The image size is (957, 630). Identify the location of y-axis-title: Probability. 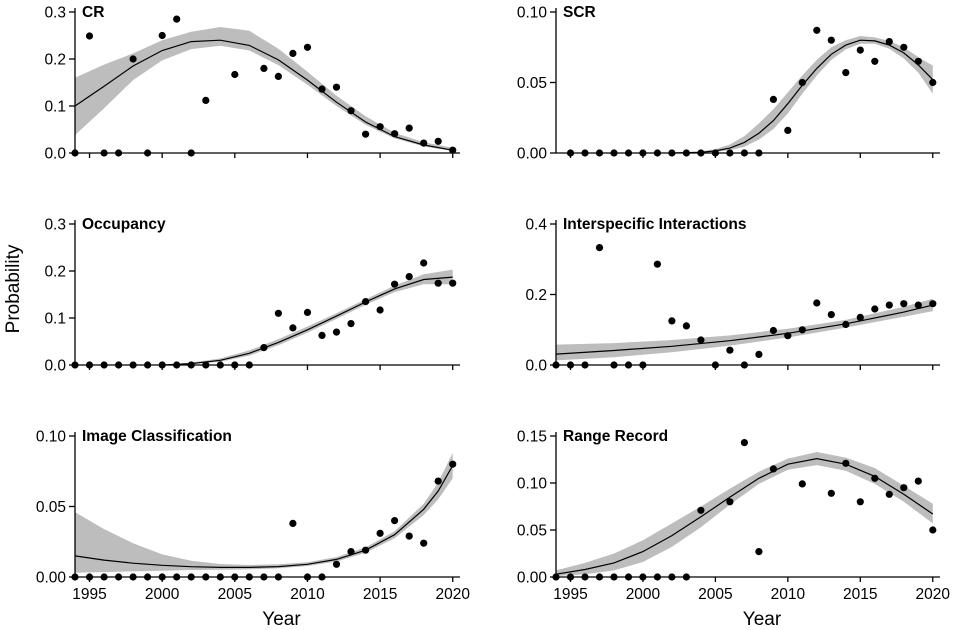
(13, 288).